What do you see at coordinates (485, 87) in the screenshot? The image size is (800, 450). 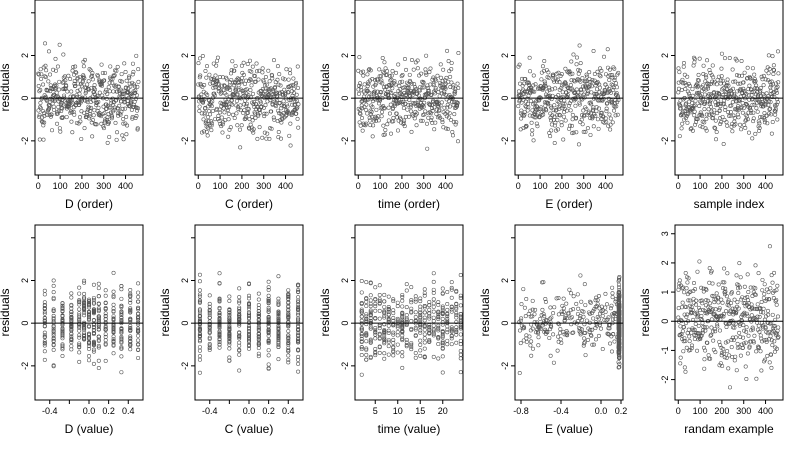 I see `y-axis-title: residuals` at bounding box center [485, 87].